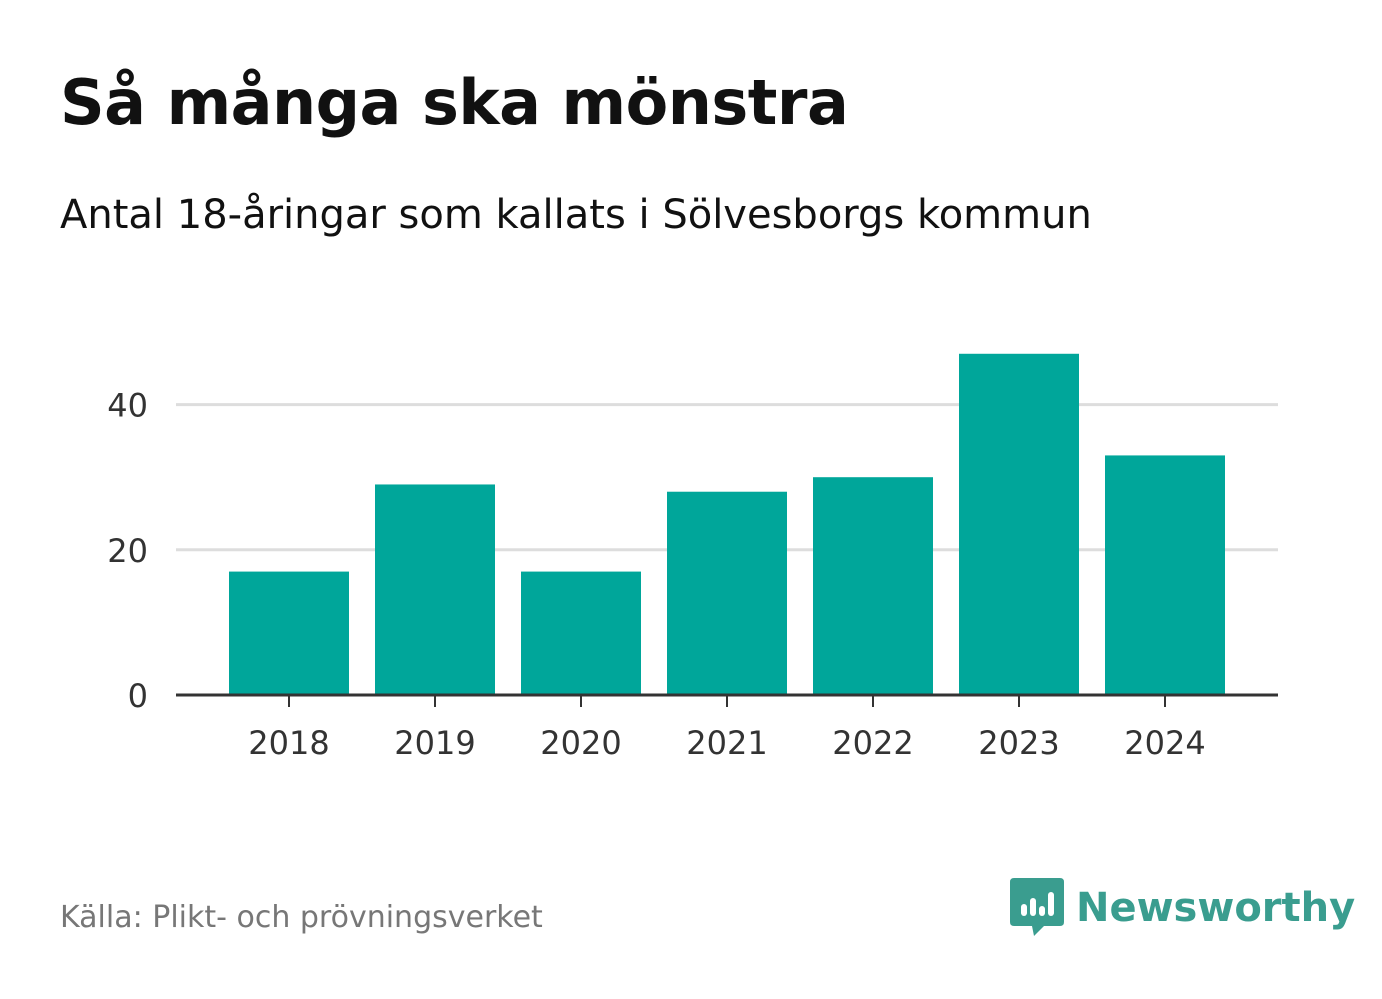 This screenshot has height=999, width=1382. Describe the element at coordinates (1018, 743) in the screenshot. I see `x-tick-label: 2023` at that location.